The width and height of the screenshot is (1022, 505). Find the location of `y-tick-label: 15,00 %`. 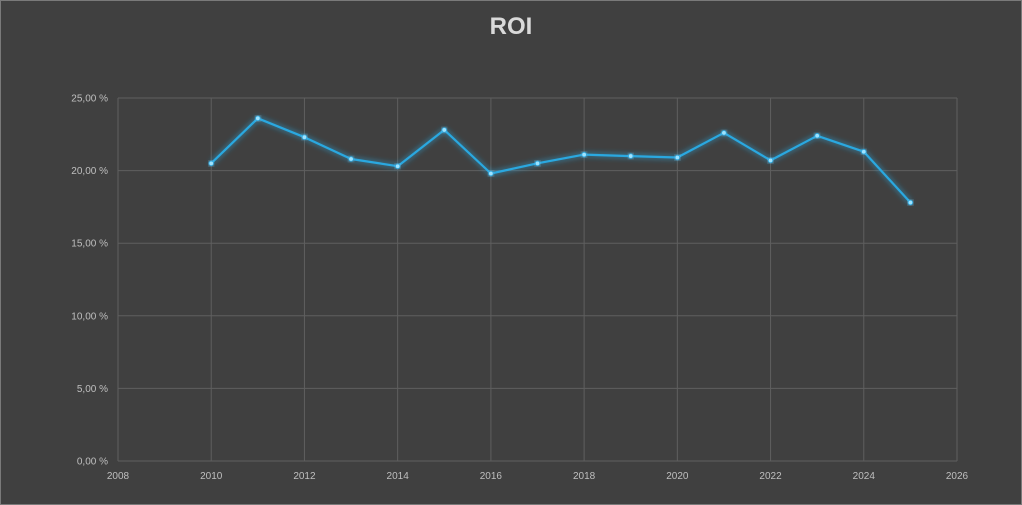

y-tick-label: 15,00 % is located at coordinates (89, 244).